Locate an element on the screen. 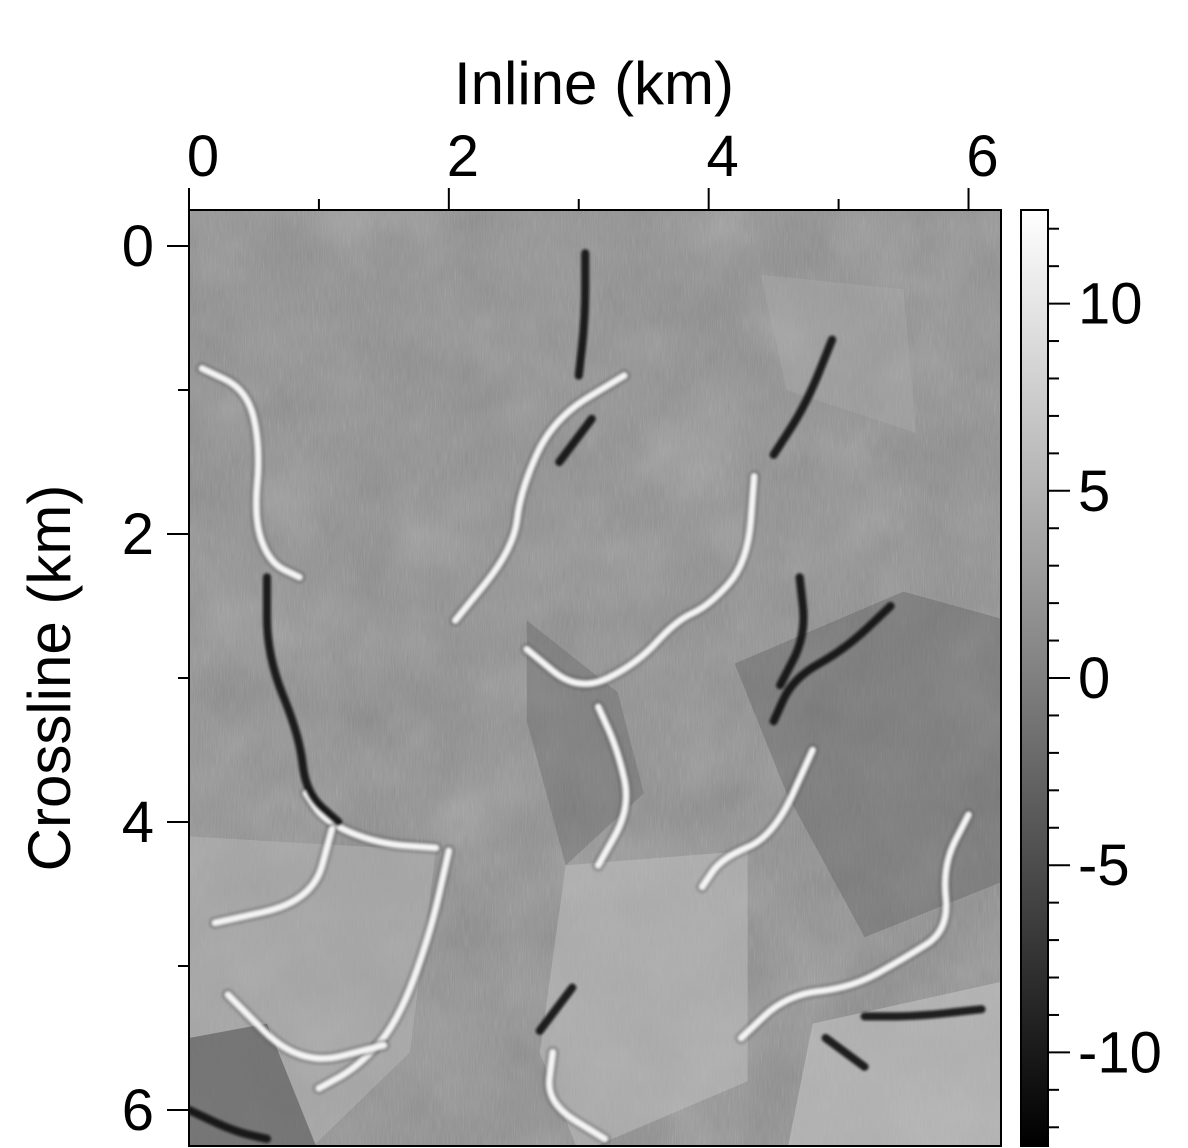  x-tick-label: 0 is located at coordinates (203, 156).